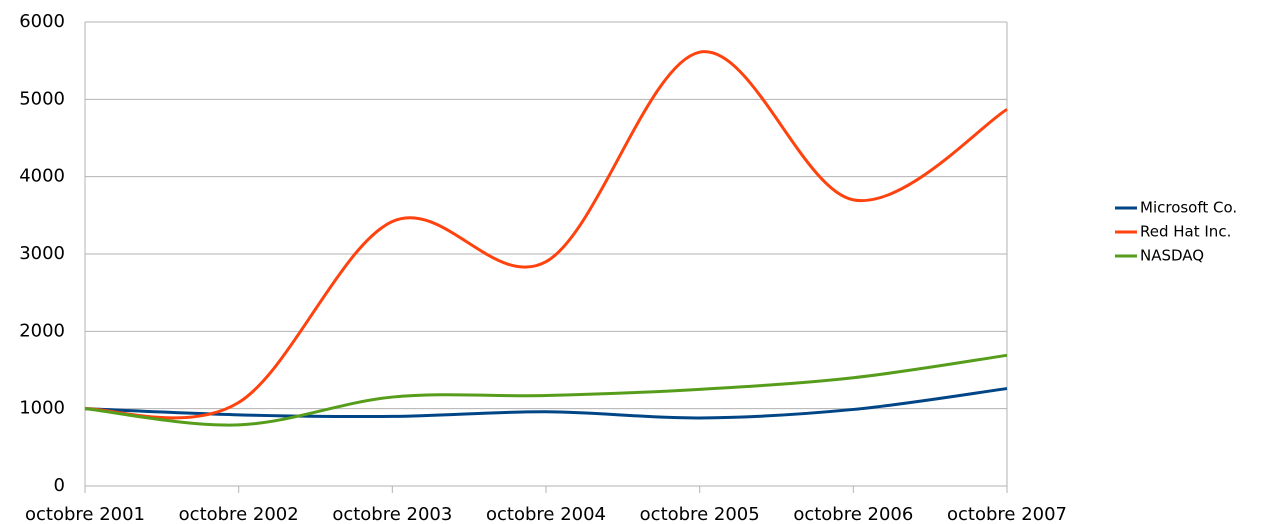 The image size is (1273, 524). I want to click on x-tick-label: octobre 2004, so click(546, 514).